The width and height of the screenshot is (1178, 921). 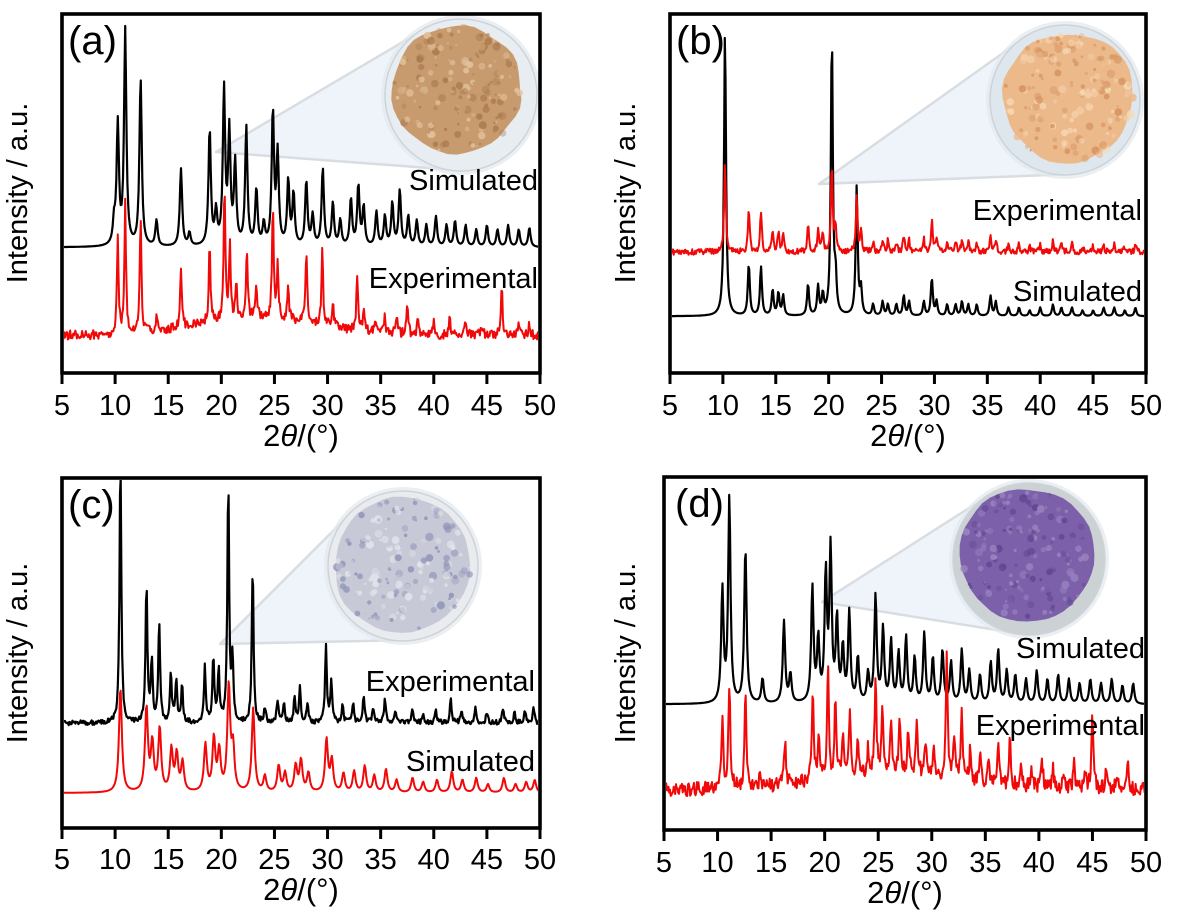 What do you see at coordinates (908, 435) in the screenshot?
I see `x-axis-label: 2θ/(°)` at bounding box center [908, 435].